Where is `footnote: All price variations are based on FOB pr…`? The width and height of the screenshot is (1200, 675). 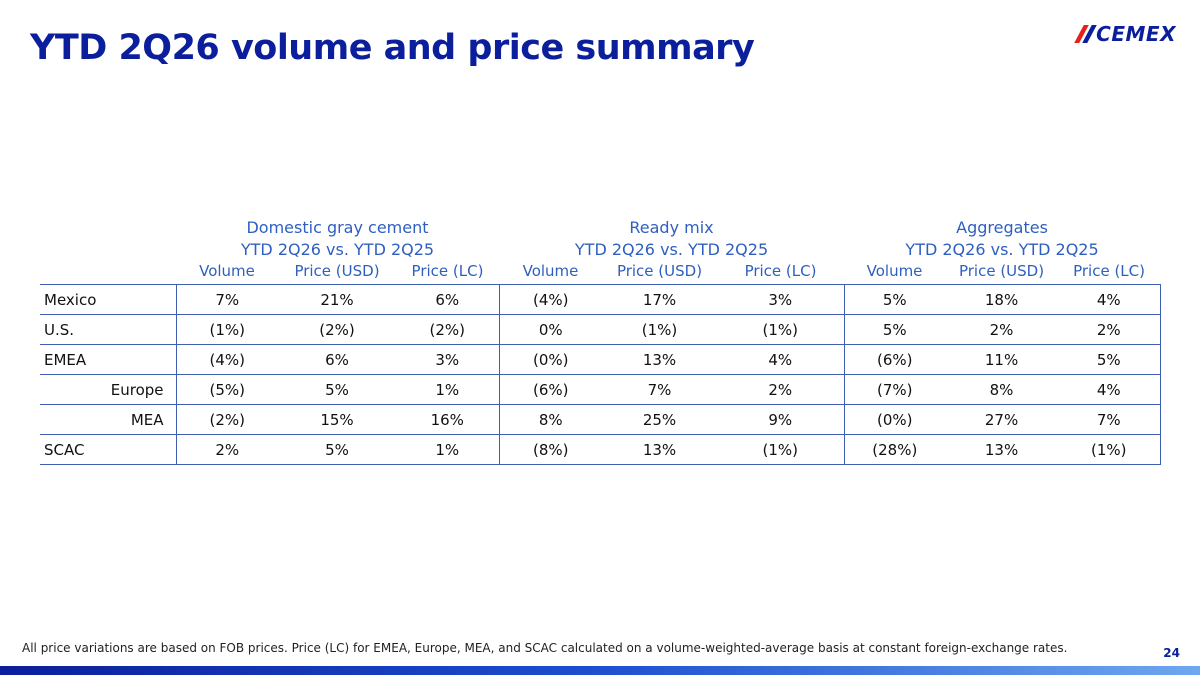
footnote: All price variations are based on FOB pr… is located at coordinates (545, 648).